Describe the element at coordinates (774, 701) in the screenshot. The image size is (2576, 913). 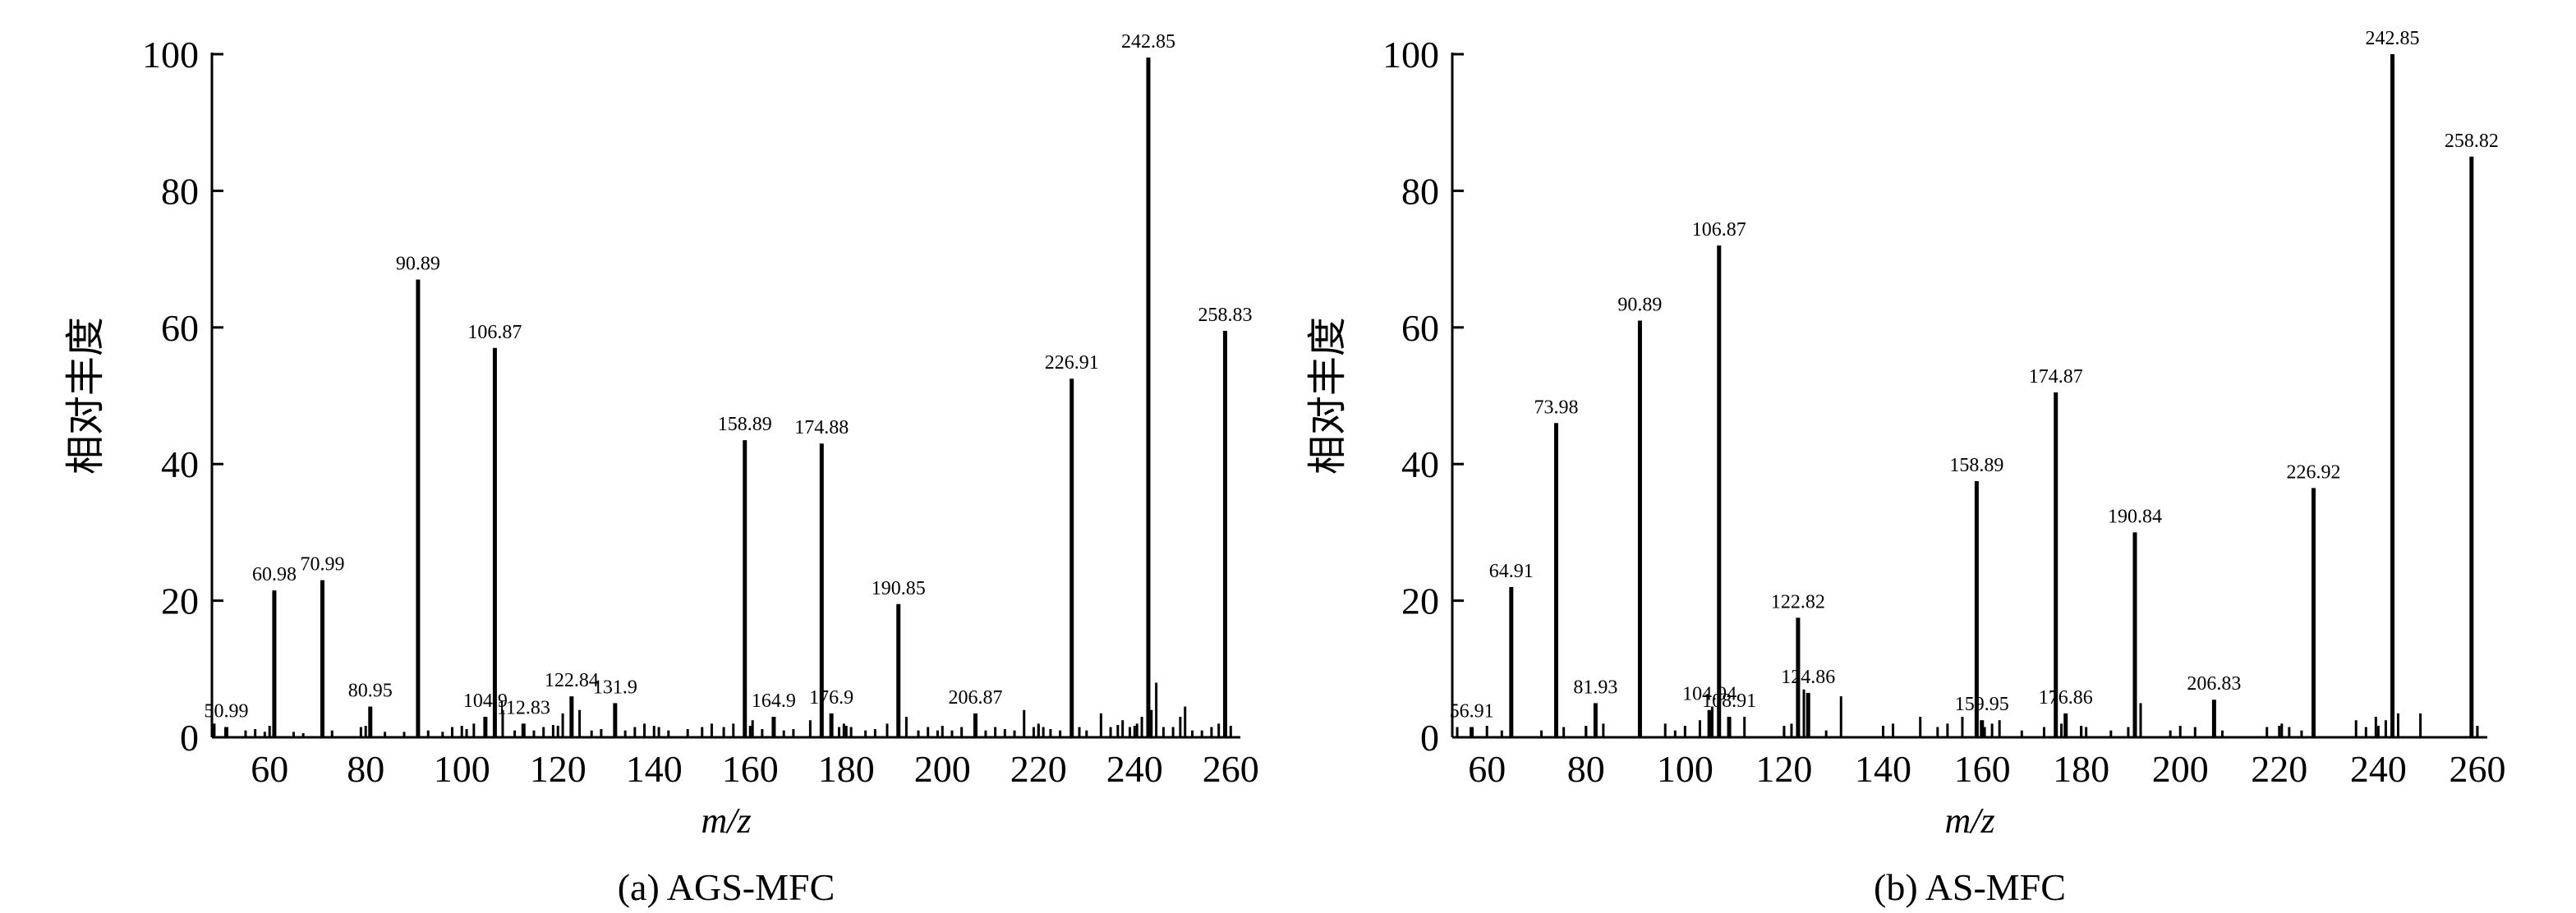
I see `peak-label: 164.9` at that location.